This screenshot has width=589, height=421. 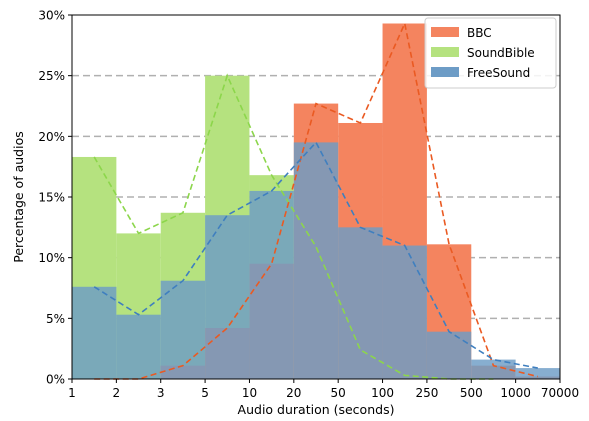 I want to click on bbc-legend-swatch, so click(x=445, y=32).